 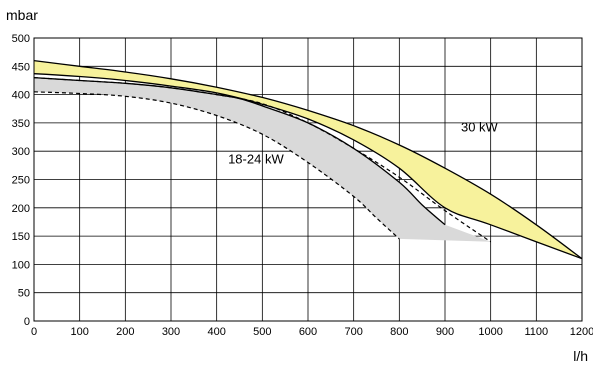 What do you see at coordinates (22, 15) in the screenshot?
I see `y-axis-title: mbar` at bounding box center [22, 15].